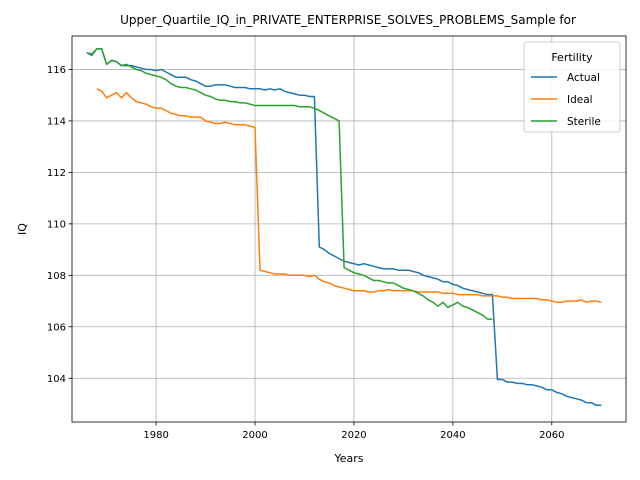  I want to click on x-tick-label: 2040, so click(452, 435).